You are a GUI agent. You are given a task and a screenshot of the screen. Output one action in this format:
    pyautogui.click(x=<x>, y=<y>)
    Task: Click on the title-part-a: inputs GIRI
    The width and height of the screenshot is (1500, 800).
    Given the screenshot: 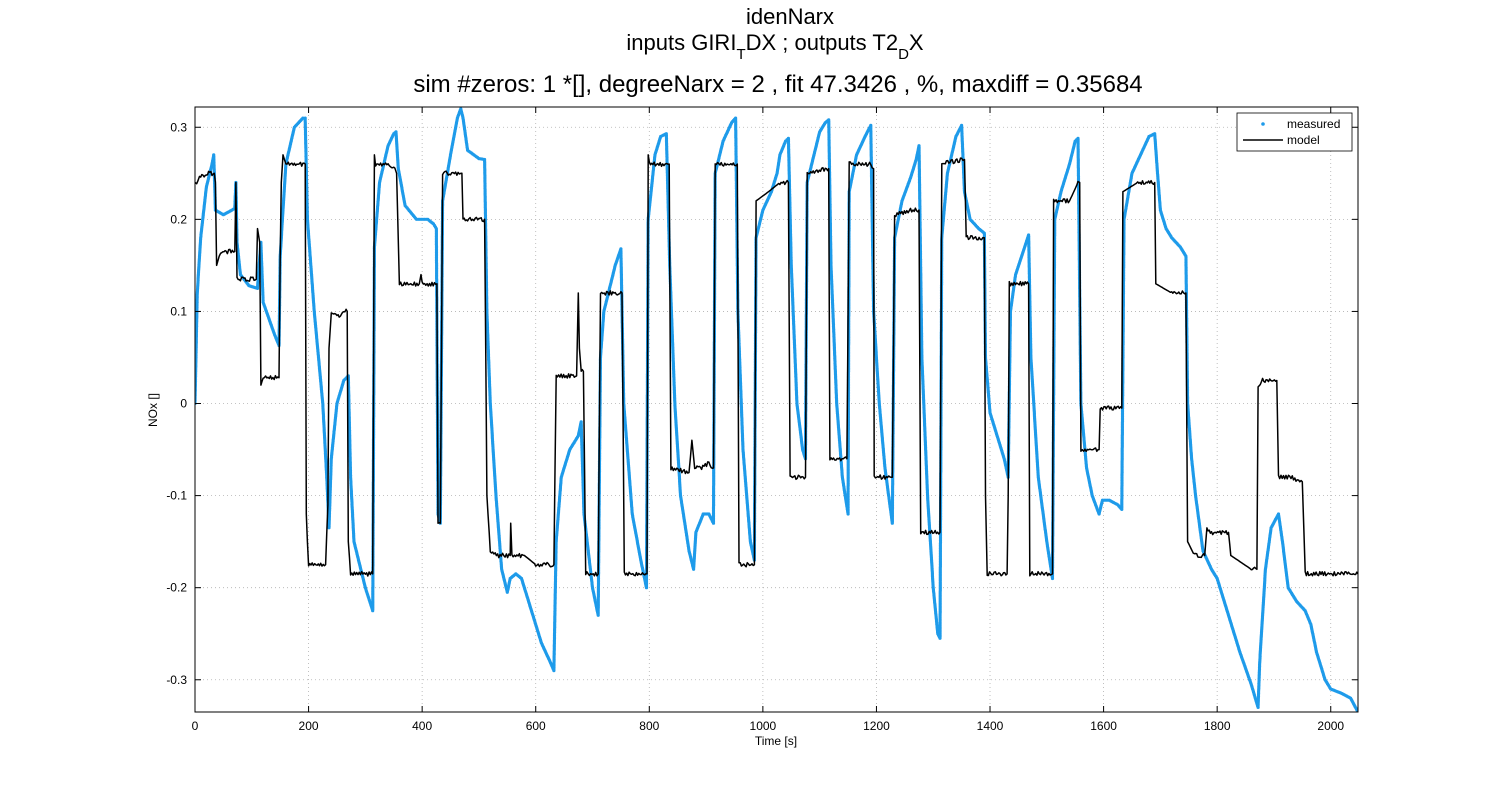 What is the action you would take?
    pyautogui.click(x=681, y=42)
    